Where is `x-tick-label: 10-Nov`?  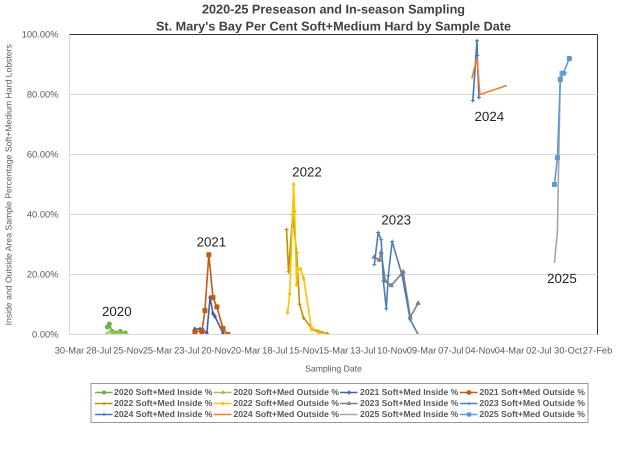 x-tick-label: 10-Nov is located at coordinates (392, 351).